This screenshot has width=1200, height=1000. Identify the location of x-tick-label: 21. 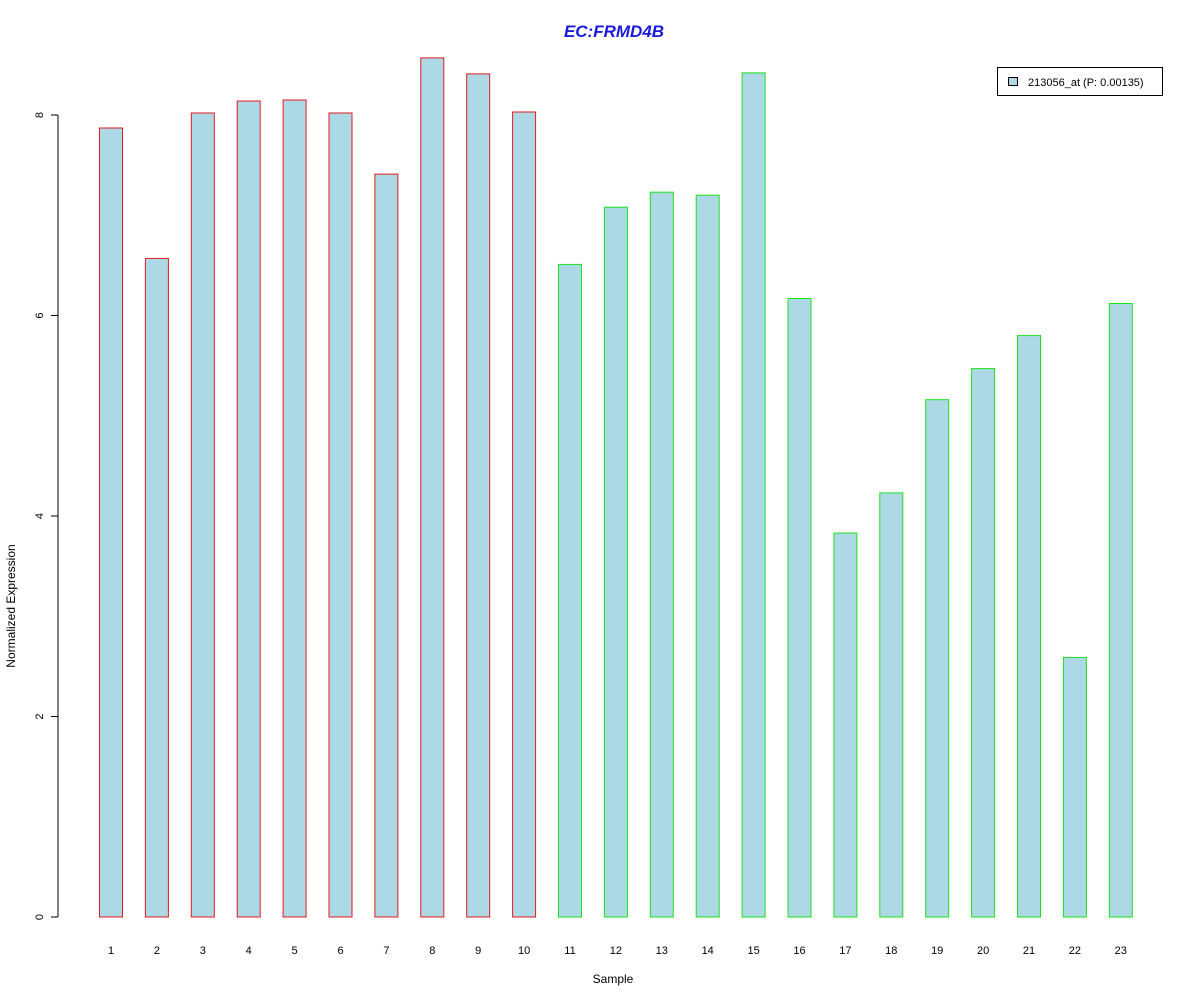
(1029, 951).